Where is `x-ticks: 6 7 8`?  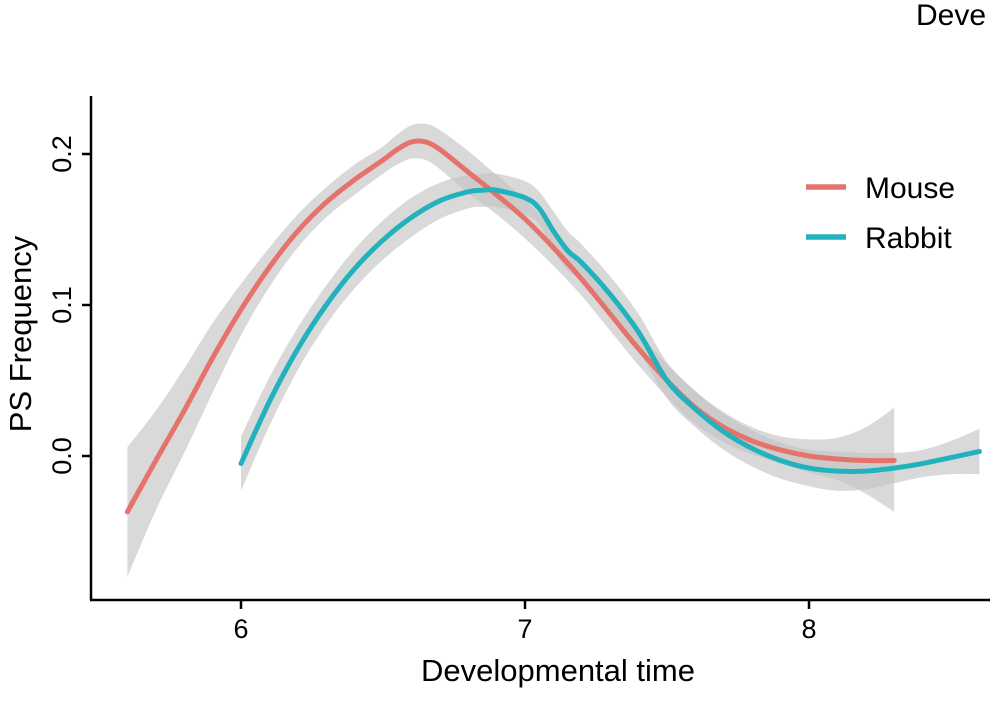
x-ticks: 6 7 8 is located at coordinates (525, 622).